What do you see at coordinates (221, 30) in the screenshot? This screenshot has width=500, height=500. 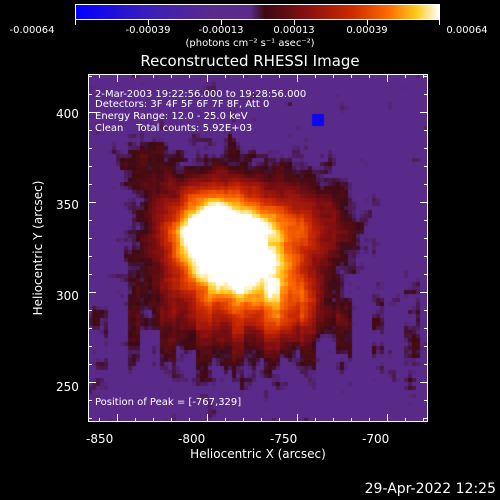 I see `colorbar-label: -0.00013` at bounding box center [221, 30].